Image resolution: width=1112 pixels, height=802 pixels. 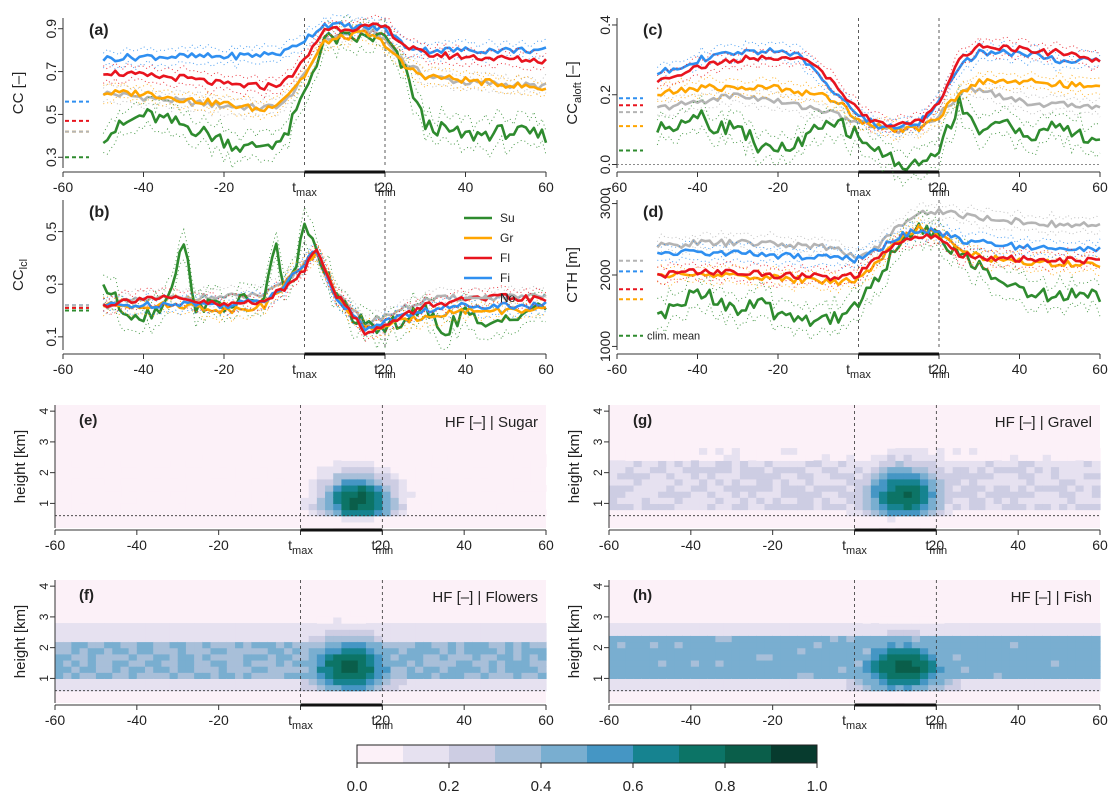 I want to click on series-spread-upper-Gr, so click(x=325, y=63).